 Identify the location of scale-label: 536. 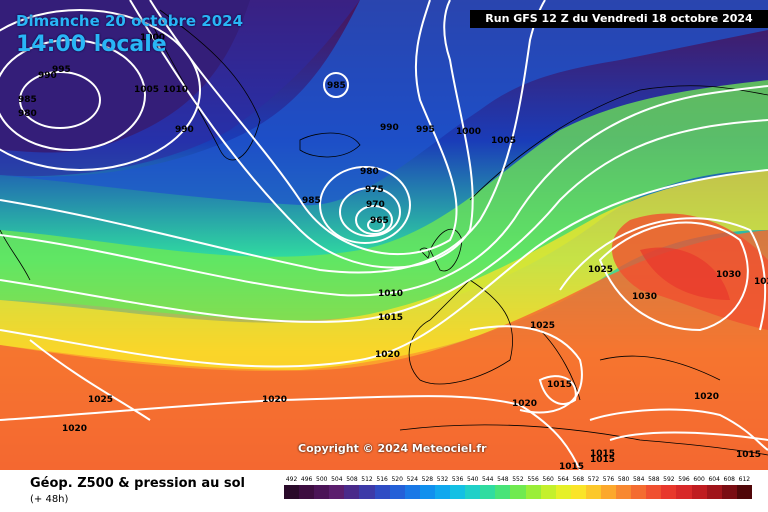
(457, 479).